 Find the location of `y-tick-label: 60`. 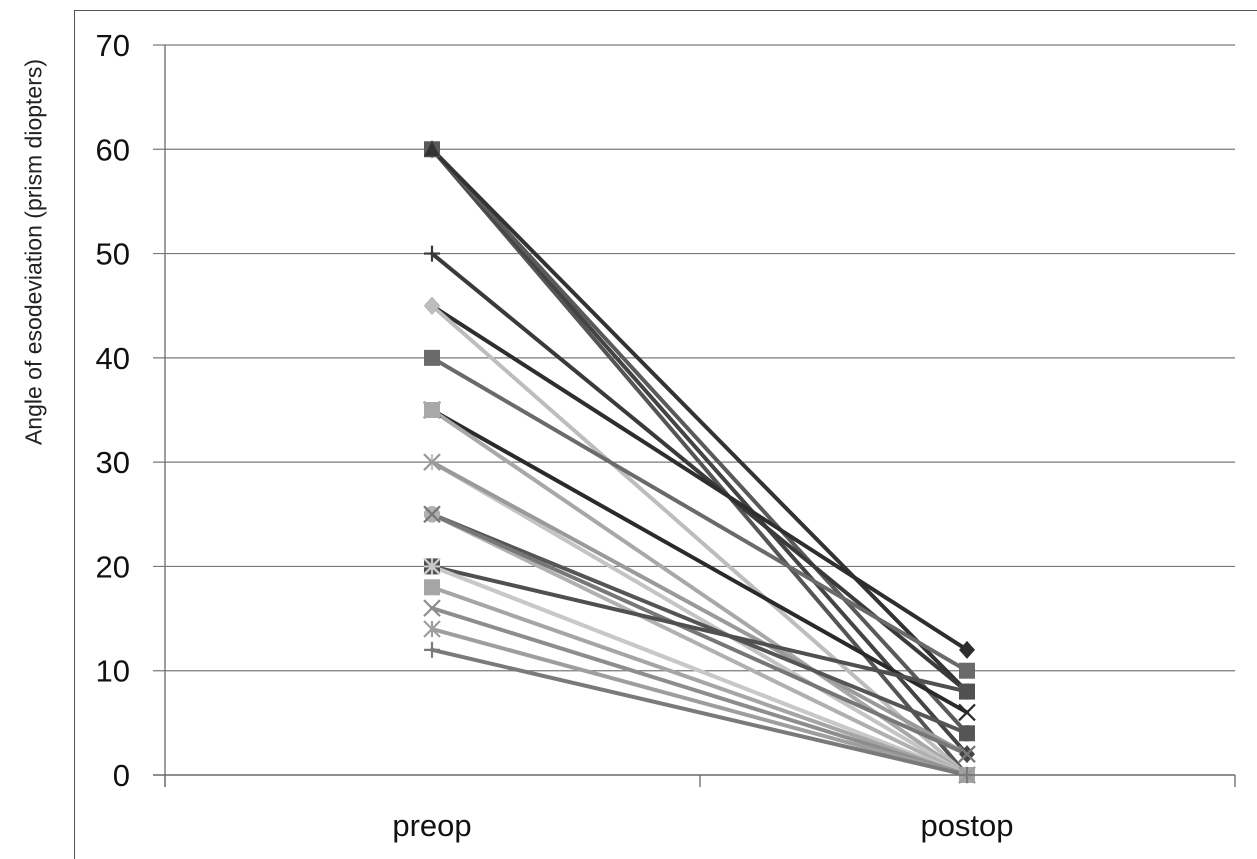

y-tick-label: 60 is located at coordinates (113, 149).